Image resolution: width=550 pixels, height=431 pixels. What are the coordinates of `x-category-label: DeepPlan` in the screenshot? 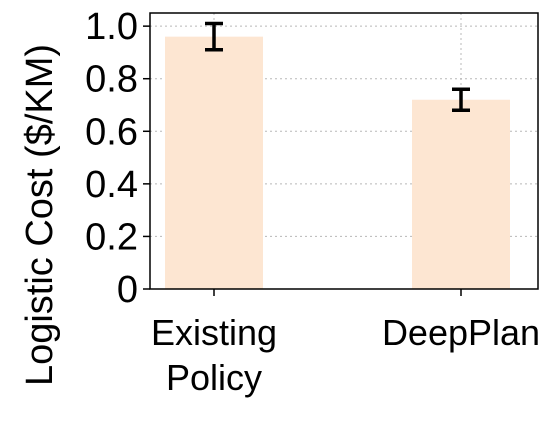 It's located at (461, 332).